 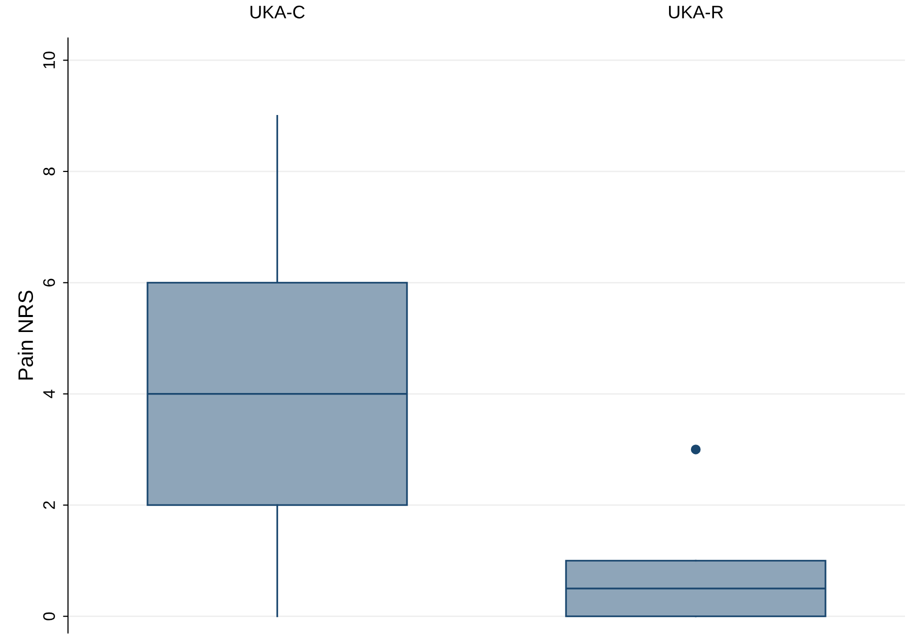 I want to click on x-tick-label: UKA-C, so click(x=277, y=12).